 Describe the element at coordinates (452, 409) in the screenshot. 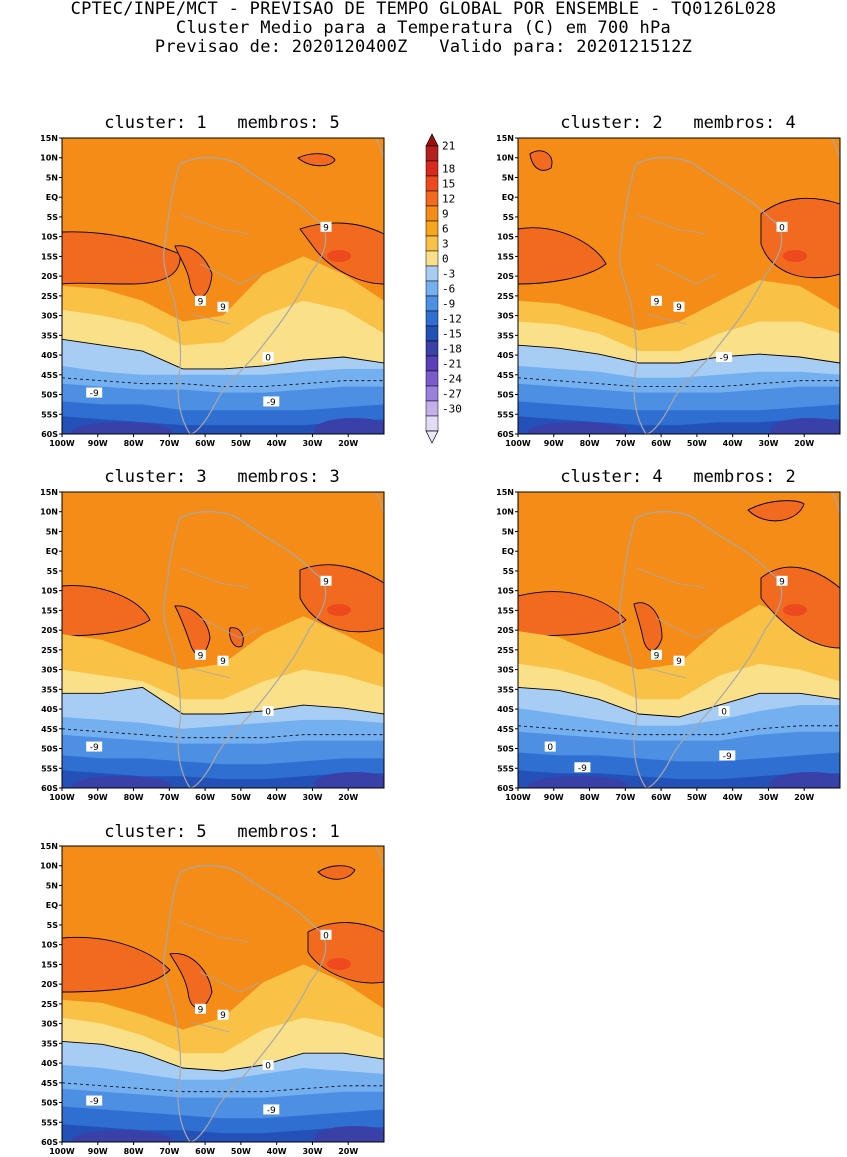

I see `colorbar-label: -30` at that location.